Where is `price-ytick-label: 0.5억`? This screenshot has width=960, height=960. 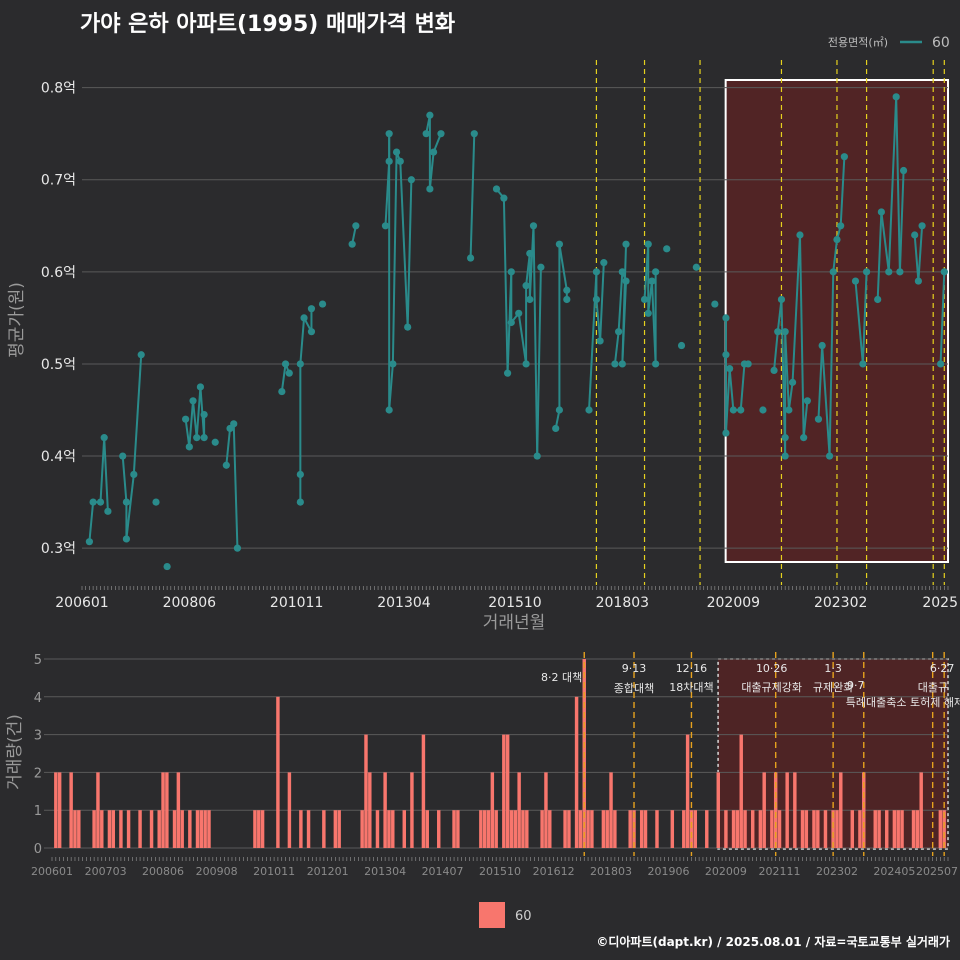
price-ytick-label: 0.5억 is located at coordinates (58, 365).